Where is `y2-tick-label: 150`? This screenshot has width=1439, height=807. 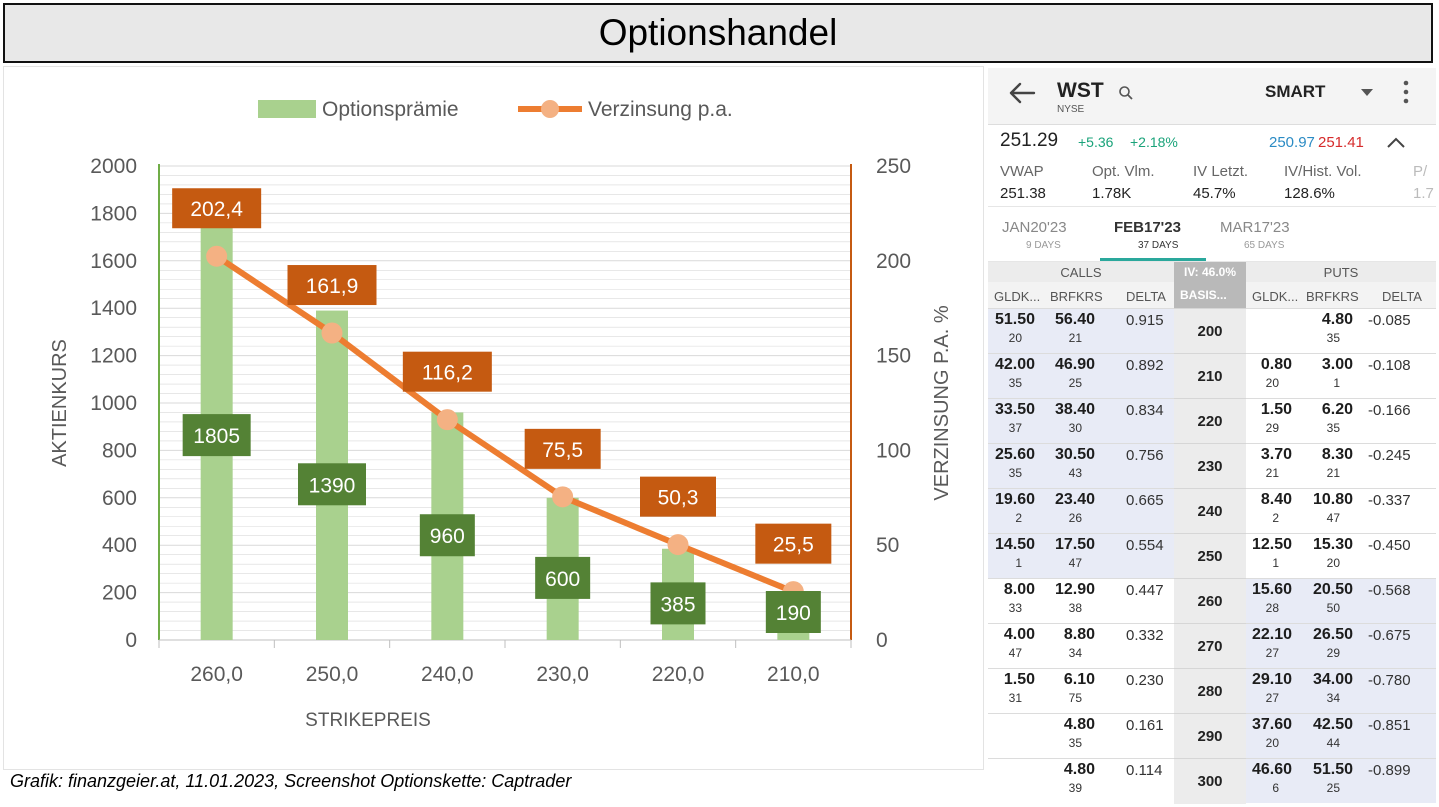 y2-tick-label: 150 is located at coordinates (893, 356).